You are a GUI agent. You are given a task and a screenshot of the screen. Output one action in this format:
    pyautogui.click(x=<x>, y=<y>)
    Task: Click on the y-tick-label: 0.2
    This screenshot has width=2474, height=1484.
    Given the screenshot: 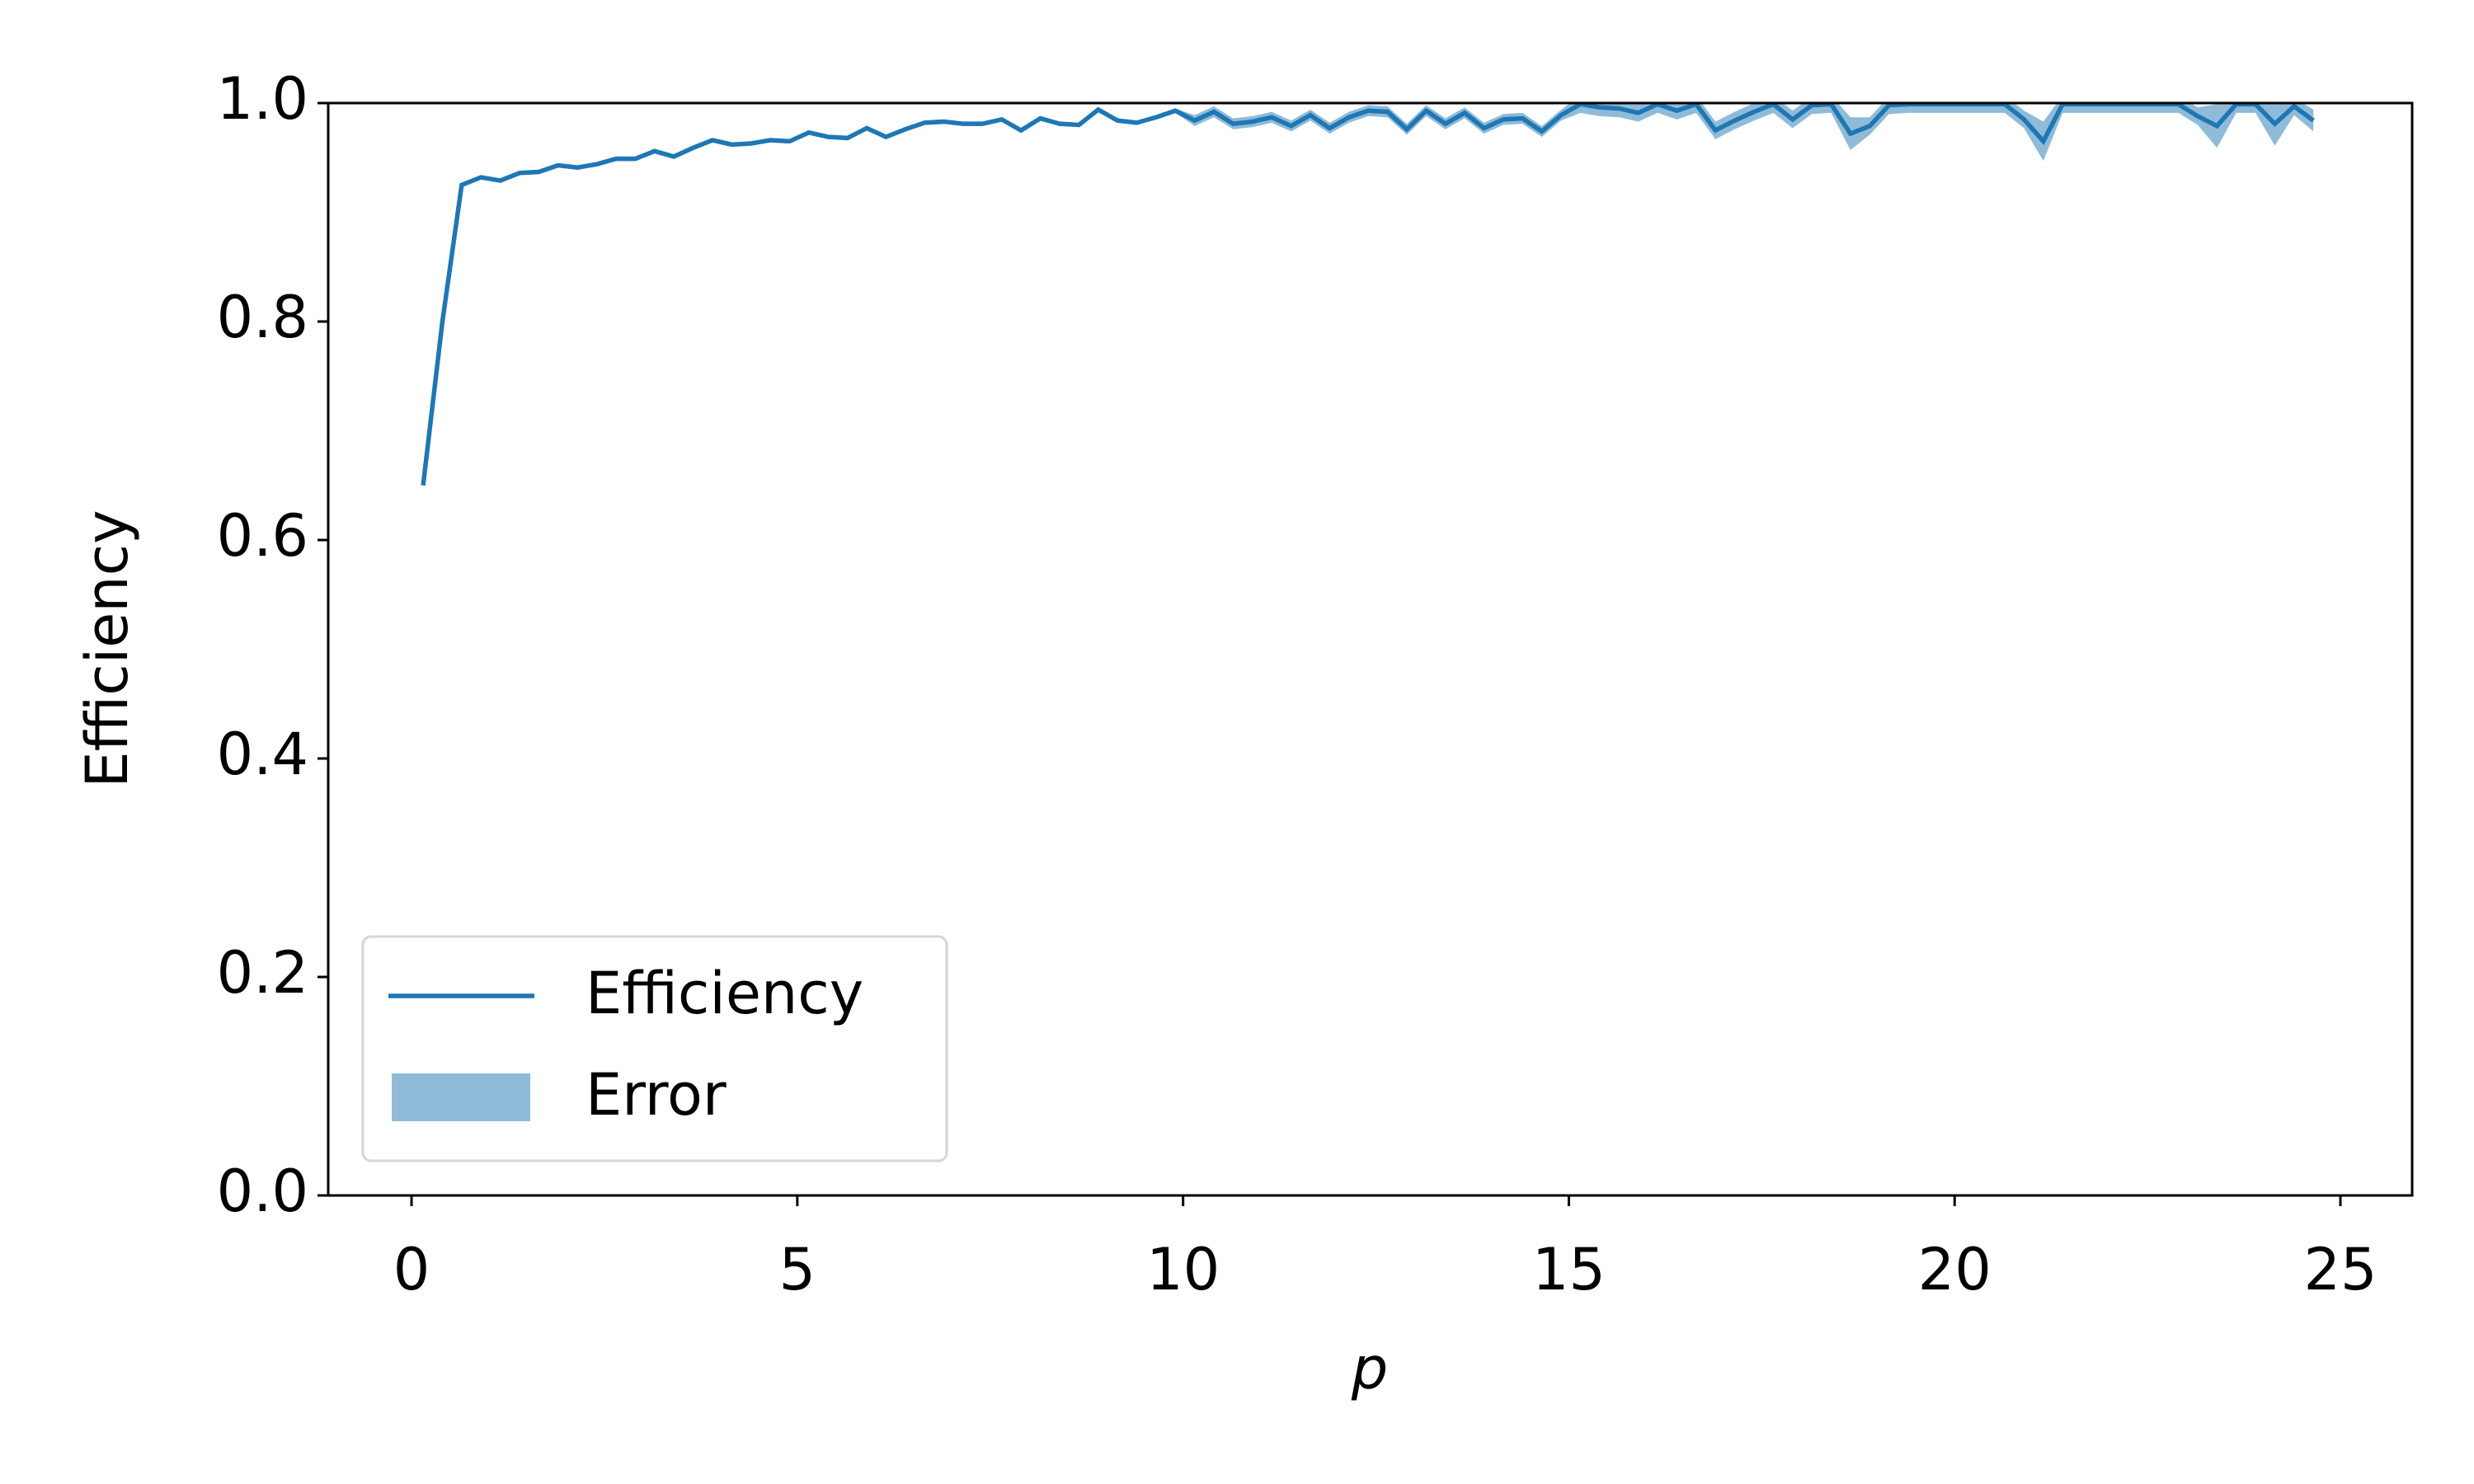 What is the action you would take?
    pyautogui.click(x=262, y=973)
    